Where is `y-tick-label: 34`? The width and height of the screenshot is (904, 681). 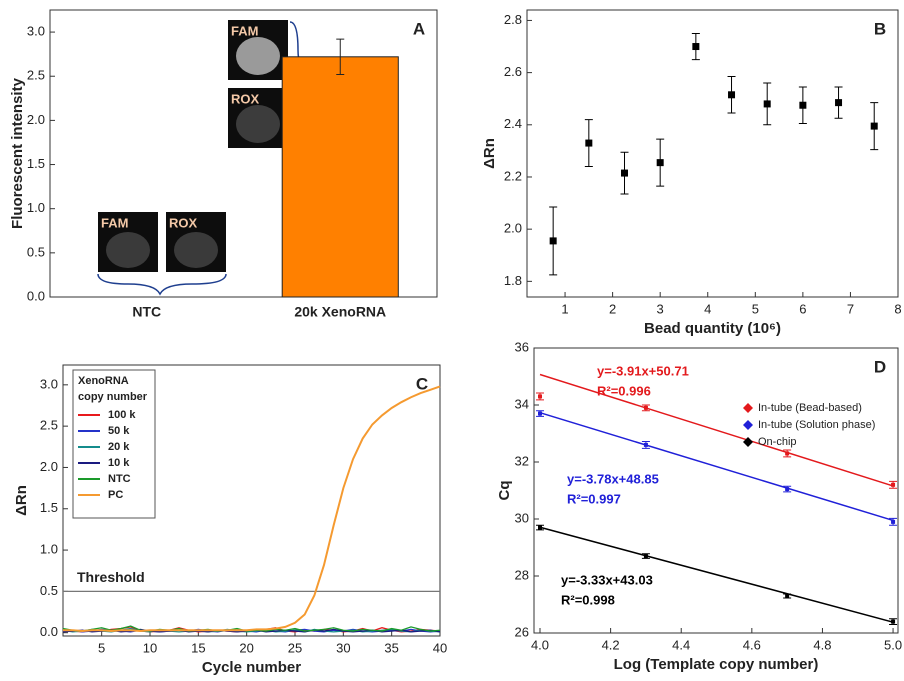 y-tick-label: 34 is located at coordinates (522, 403).